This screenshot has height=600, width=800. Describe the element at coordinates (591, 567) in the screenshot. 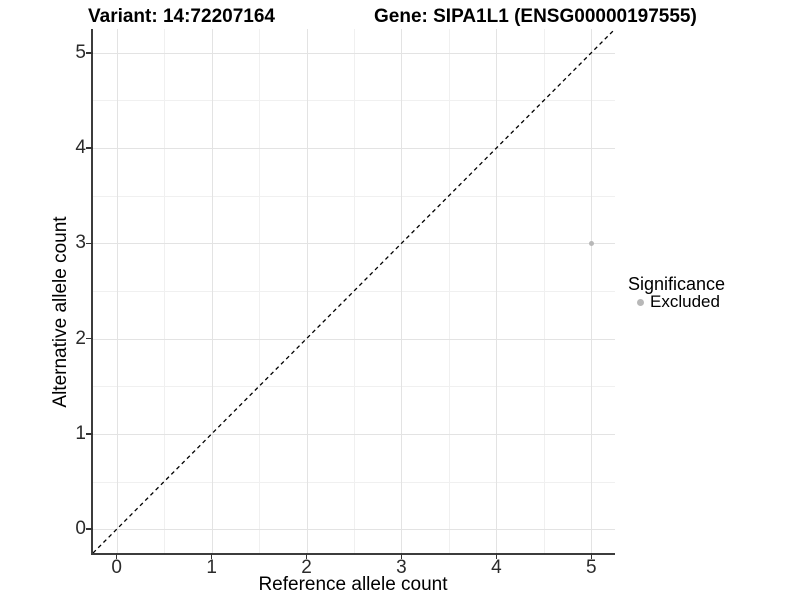

I see `x-tick-label: 5` at that location.